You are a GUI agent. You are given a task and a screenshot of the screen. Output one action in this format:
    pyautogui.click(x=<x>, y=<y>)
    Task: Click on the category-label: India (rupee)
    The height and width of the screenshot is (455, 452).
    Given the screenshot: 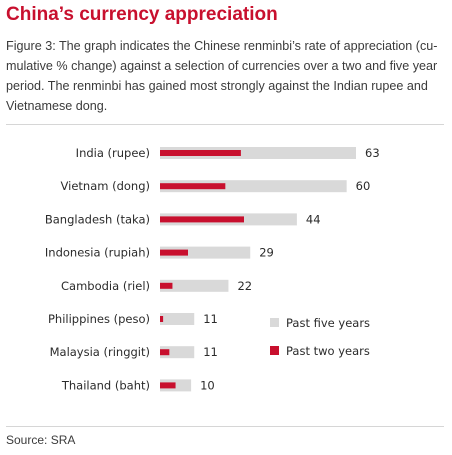 What is the action you would take?
    pyautogui.click(x=113, y=153)
    